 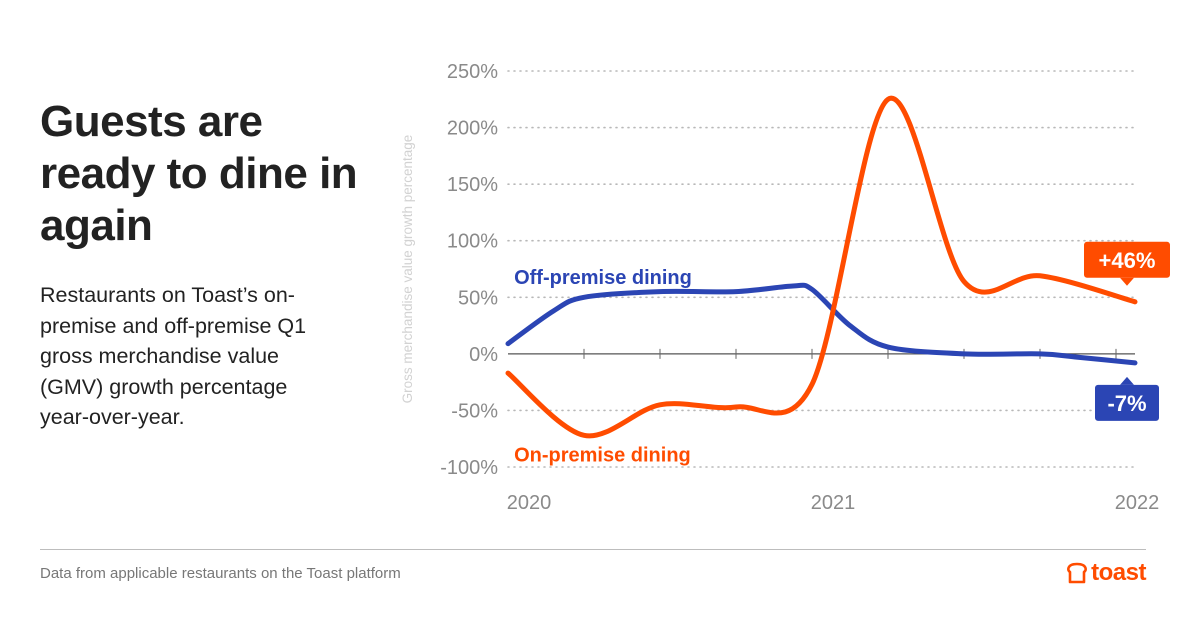 What do you see at coordinates (483, 355) in the screenshot?
I see `y-tick-label: 0%` at bounding box center [483, 355].